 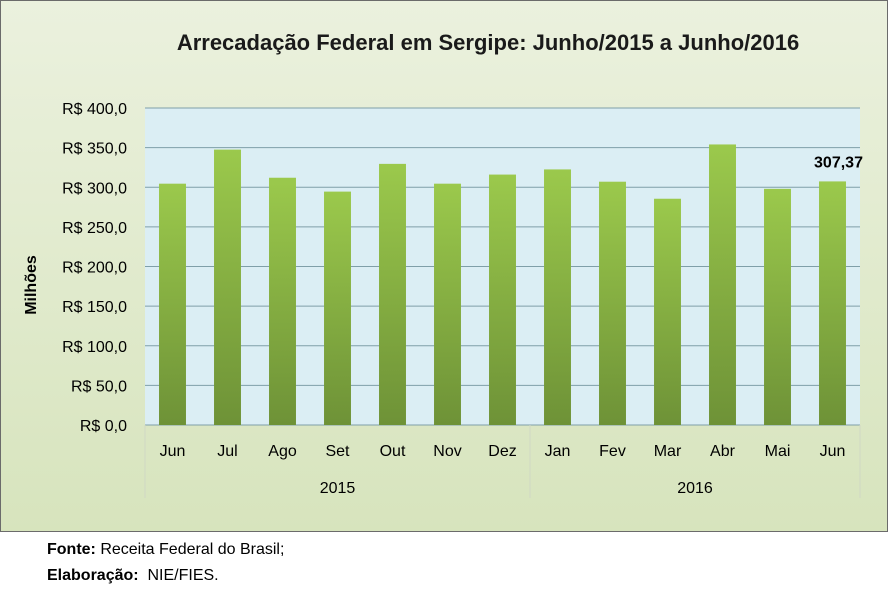 I want to click on group-label: 2016, so click(x=695, y=488).